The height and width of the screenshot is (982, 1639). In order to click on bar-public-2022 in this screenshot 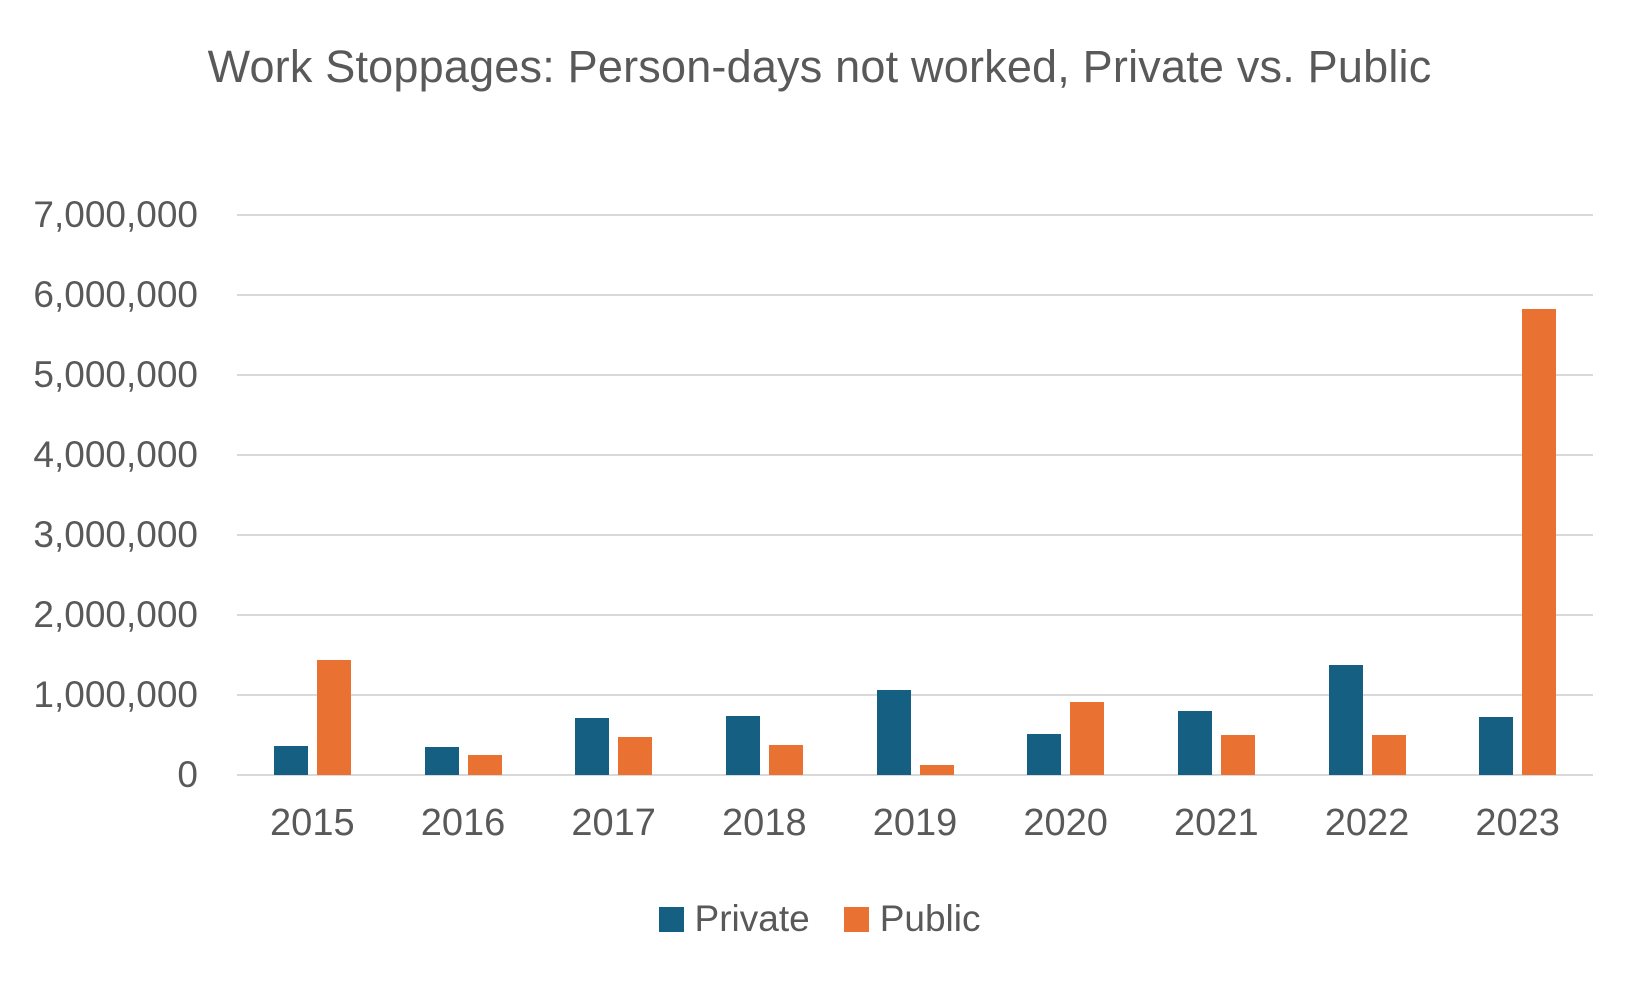, I will do `click(1388, 755)`.